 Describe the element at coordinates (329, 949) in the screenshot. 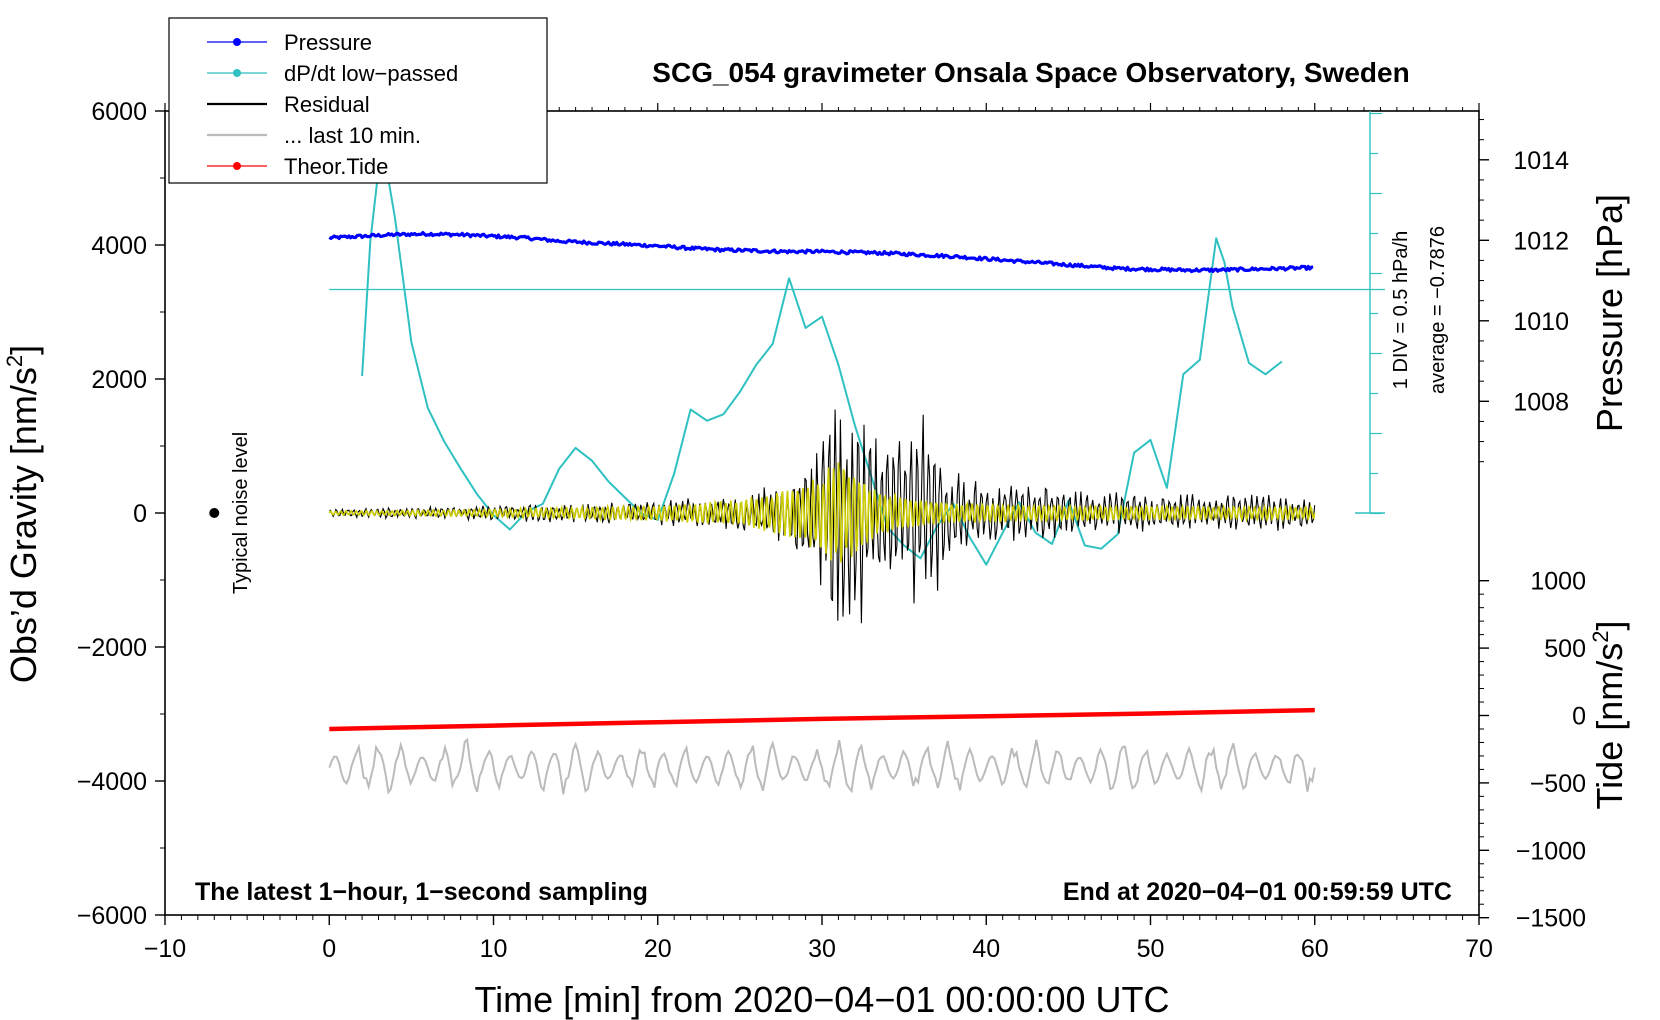

I see `x-tick-label: 0` at that location.